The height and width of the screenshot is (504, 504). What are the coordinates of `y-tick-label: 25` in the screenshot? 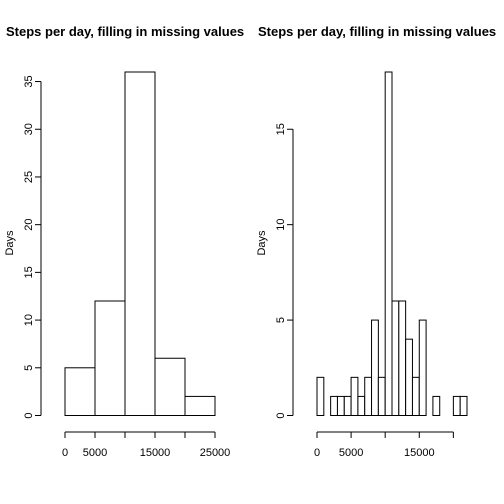 It's located at (29, 177).